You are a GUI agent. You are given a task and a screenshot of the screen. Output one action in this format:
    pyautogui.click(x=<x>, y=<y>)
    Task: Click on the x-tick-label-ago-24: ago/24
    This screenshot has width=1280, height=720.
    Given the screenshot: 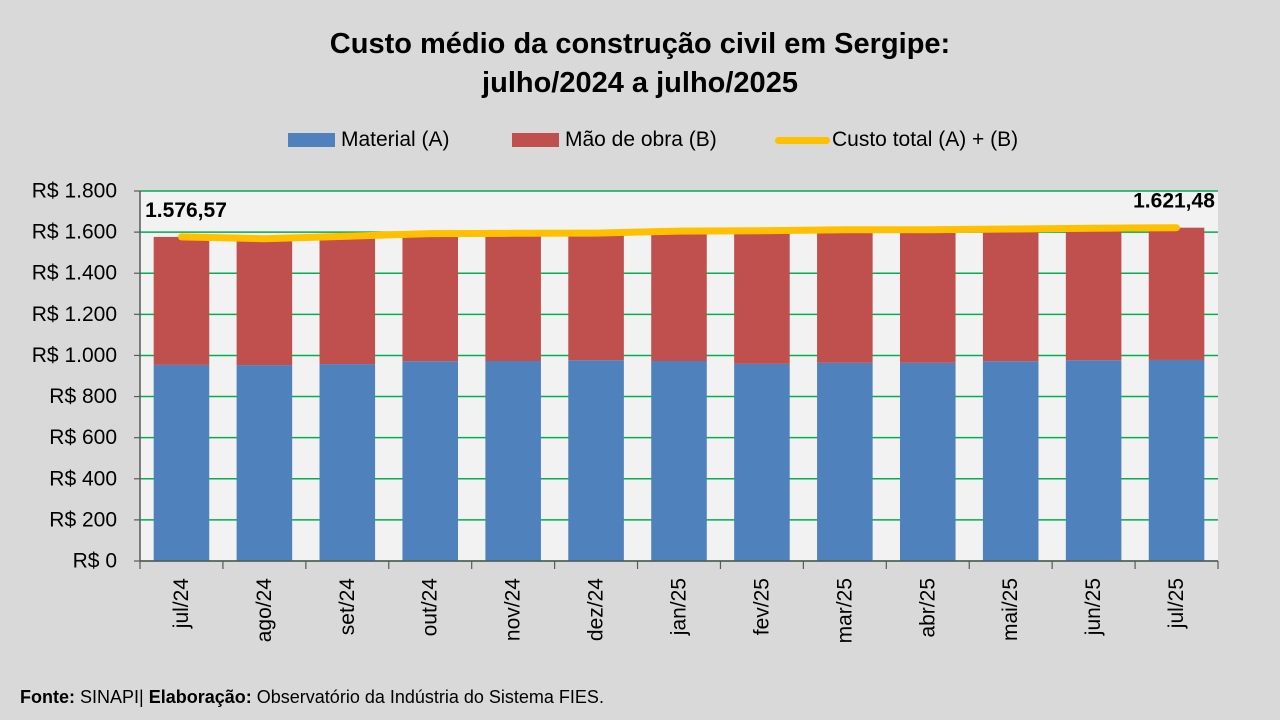 What is the action you would take?
    pyautogui.click(x=264, y=610)
    